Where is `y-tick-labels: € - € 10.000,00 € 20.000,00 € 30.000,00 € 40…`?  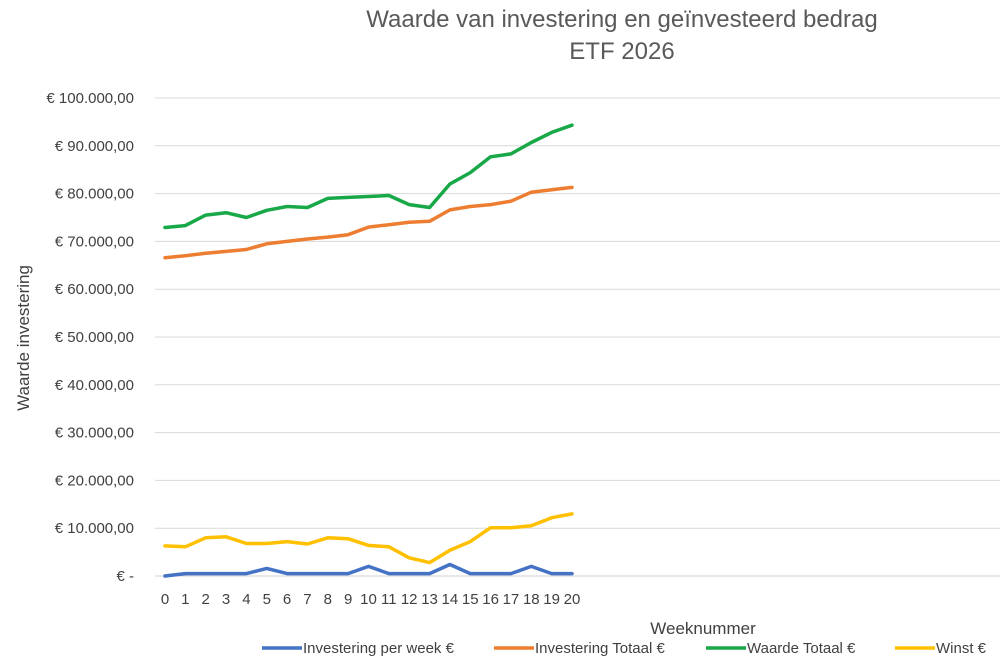
y-tick-labels: € - € 10.000,00 € 20.000,00 € 30.000,00 € 40… is located at coordinates (90, 337).